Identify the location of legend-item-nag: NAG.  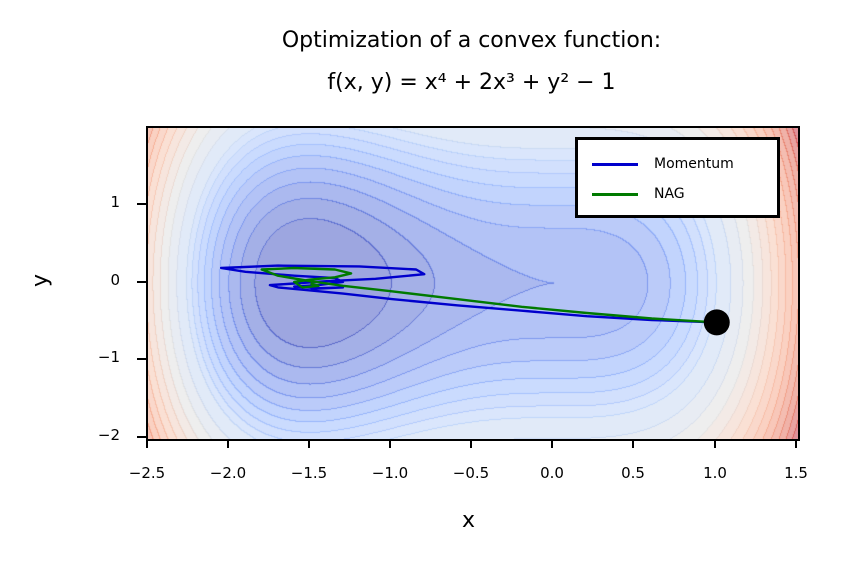
(638, 194).